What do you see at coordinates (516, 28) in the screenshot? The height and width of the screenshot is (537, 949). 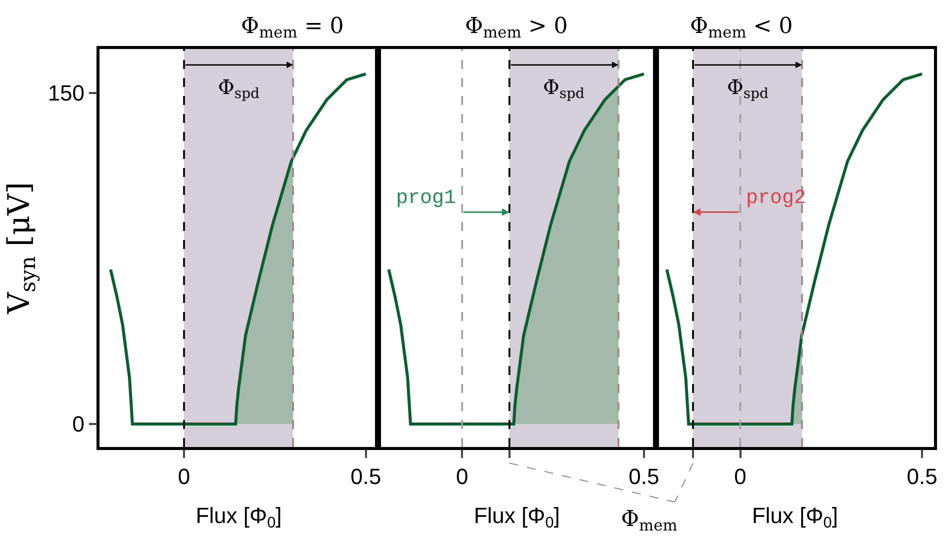 I see `chart-title: Φ$_{mem}$ > 0` at bounding box center [516, 28].